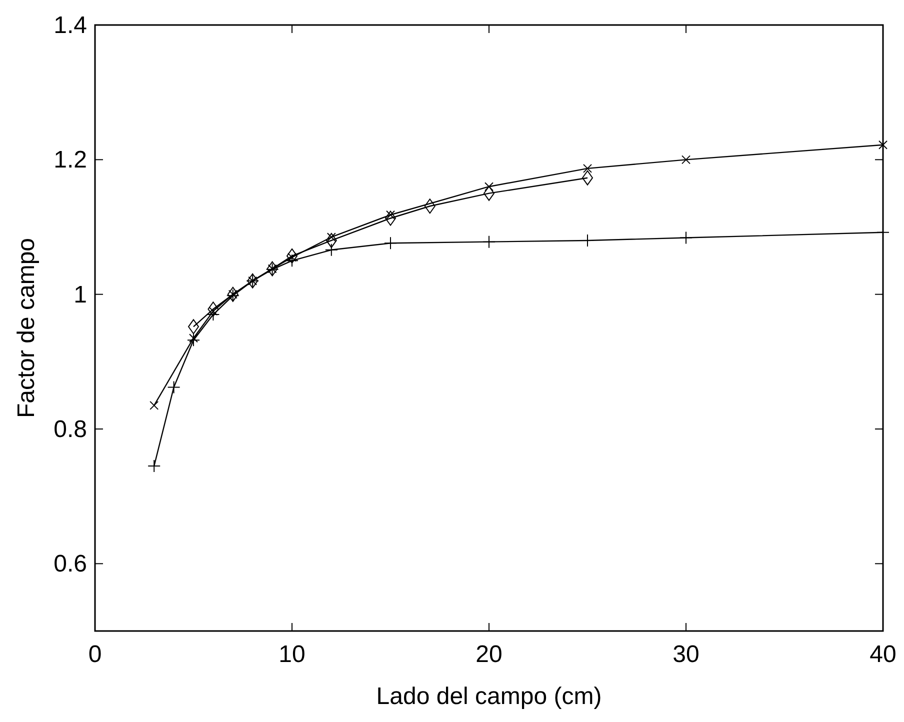 Image resolution: width=904 pixels, height=722 pixels. I want to click on y-axis-title: Factor de campo, so click(26, 328).